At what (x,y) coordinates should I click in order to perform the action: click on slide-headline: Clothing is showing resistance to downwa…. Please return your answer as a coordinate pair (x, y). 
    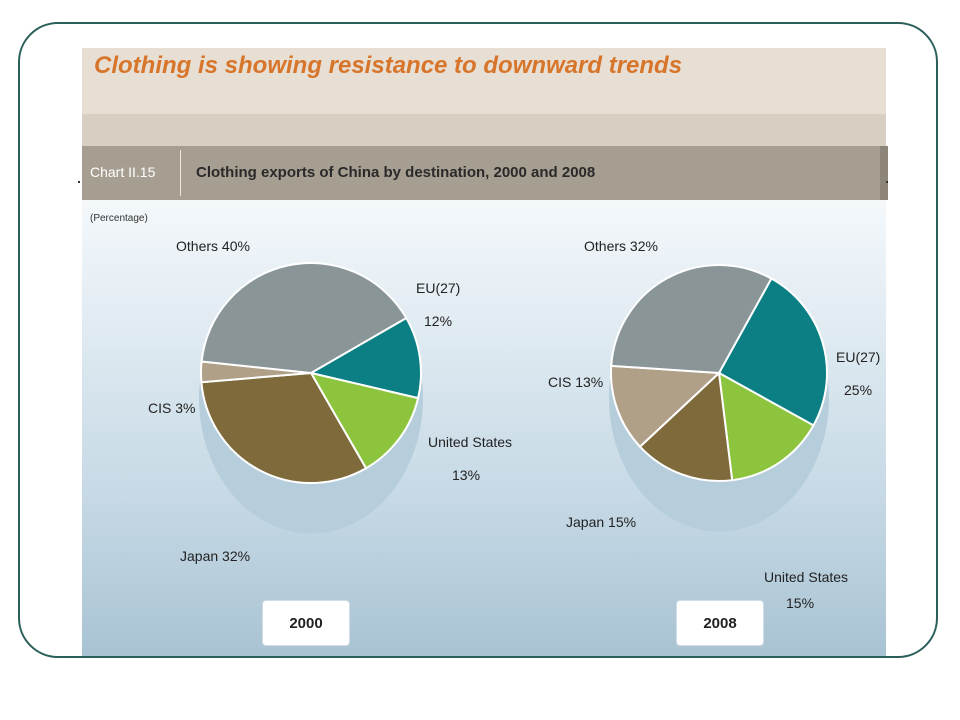
    Looking at the image, I should click on (388, 65).